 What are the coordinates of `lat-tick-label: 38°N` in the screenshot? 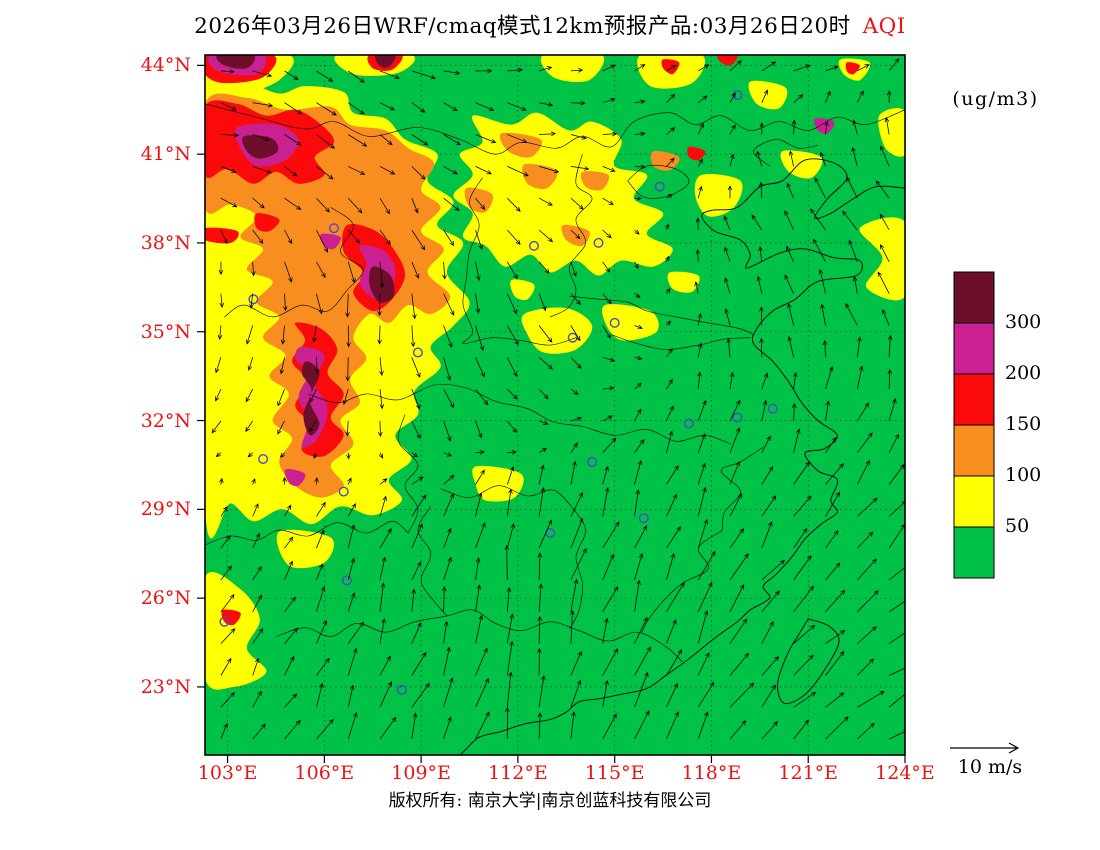 It's located at (165, 242).